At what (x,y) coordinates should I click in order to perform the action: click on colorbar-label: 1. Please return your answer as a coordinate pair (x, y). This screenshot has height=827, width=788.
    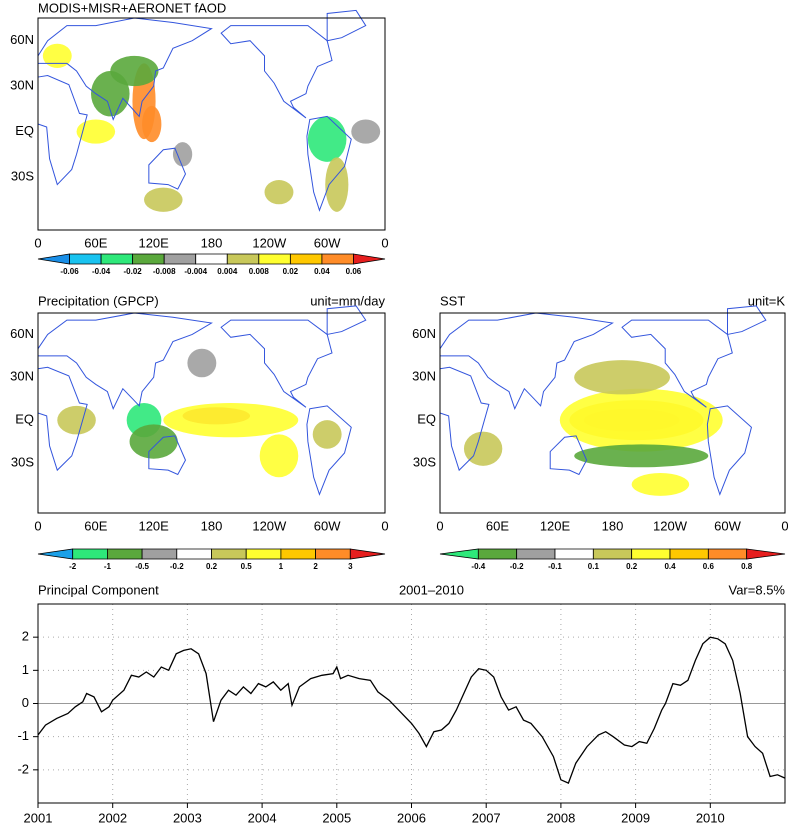
    Looking at the image, I should click on (281, 566).